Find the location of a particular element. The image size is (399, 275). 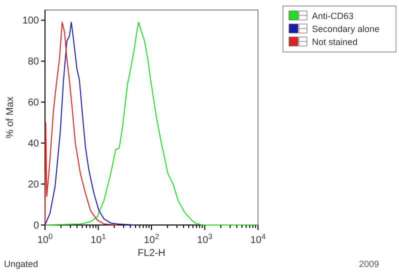

x-tick-label: 10$^{2}$ is located at coordinates (152, 239).